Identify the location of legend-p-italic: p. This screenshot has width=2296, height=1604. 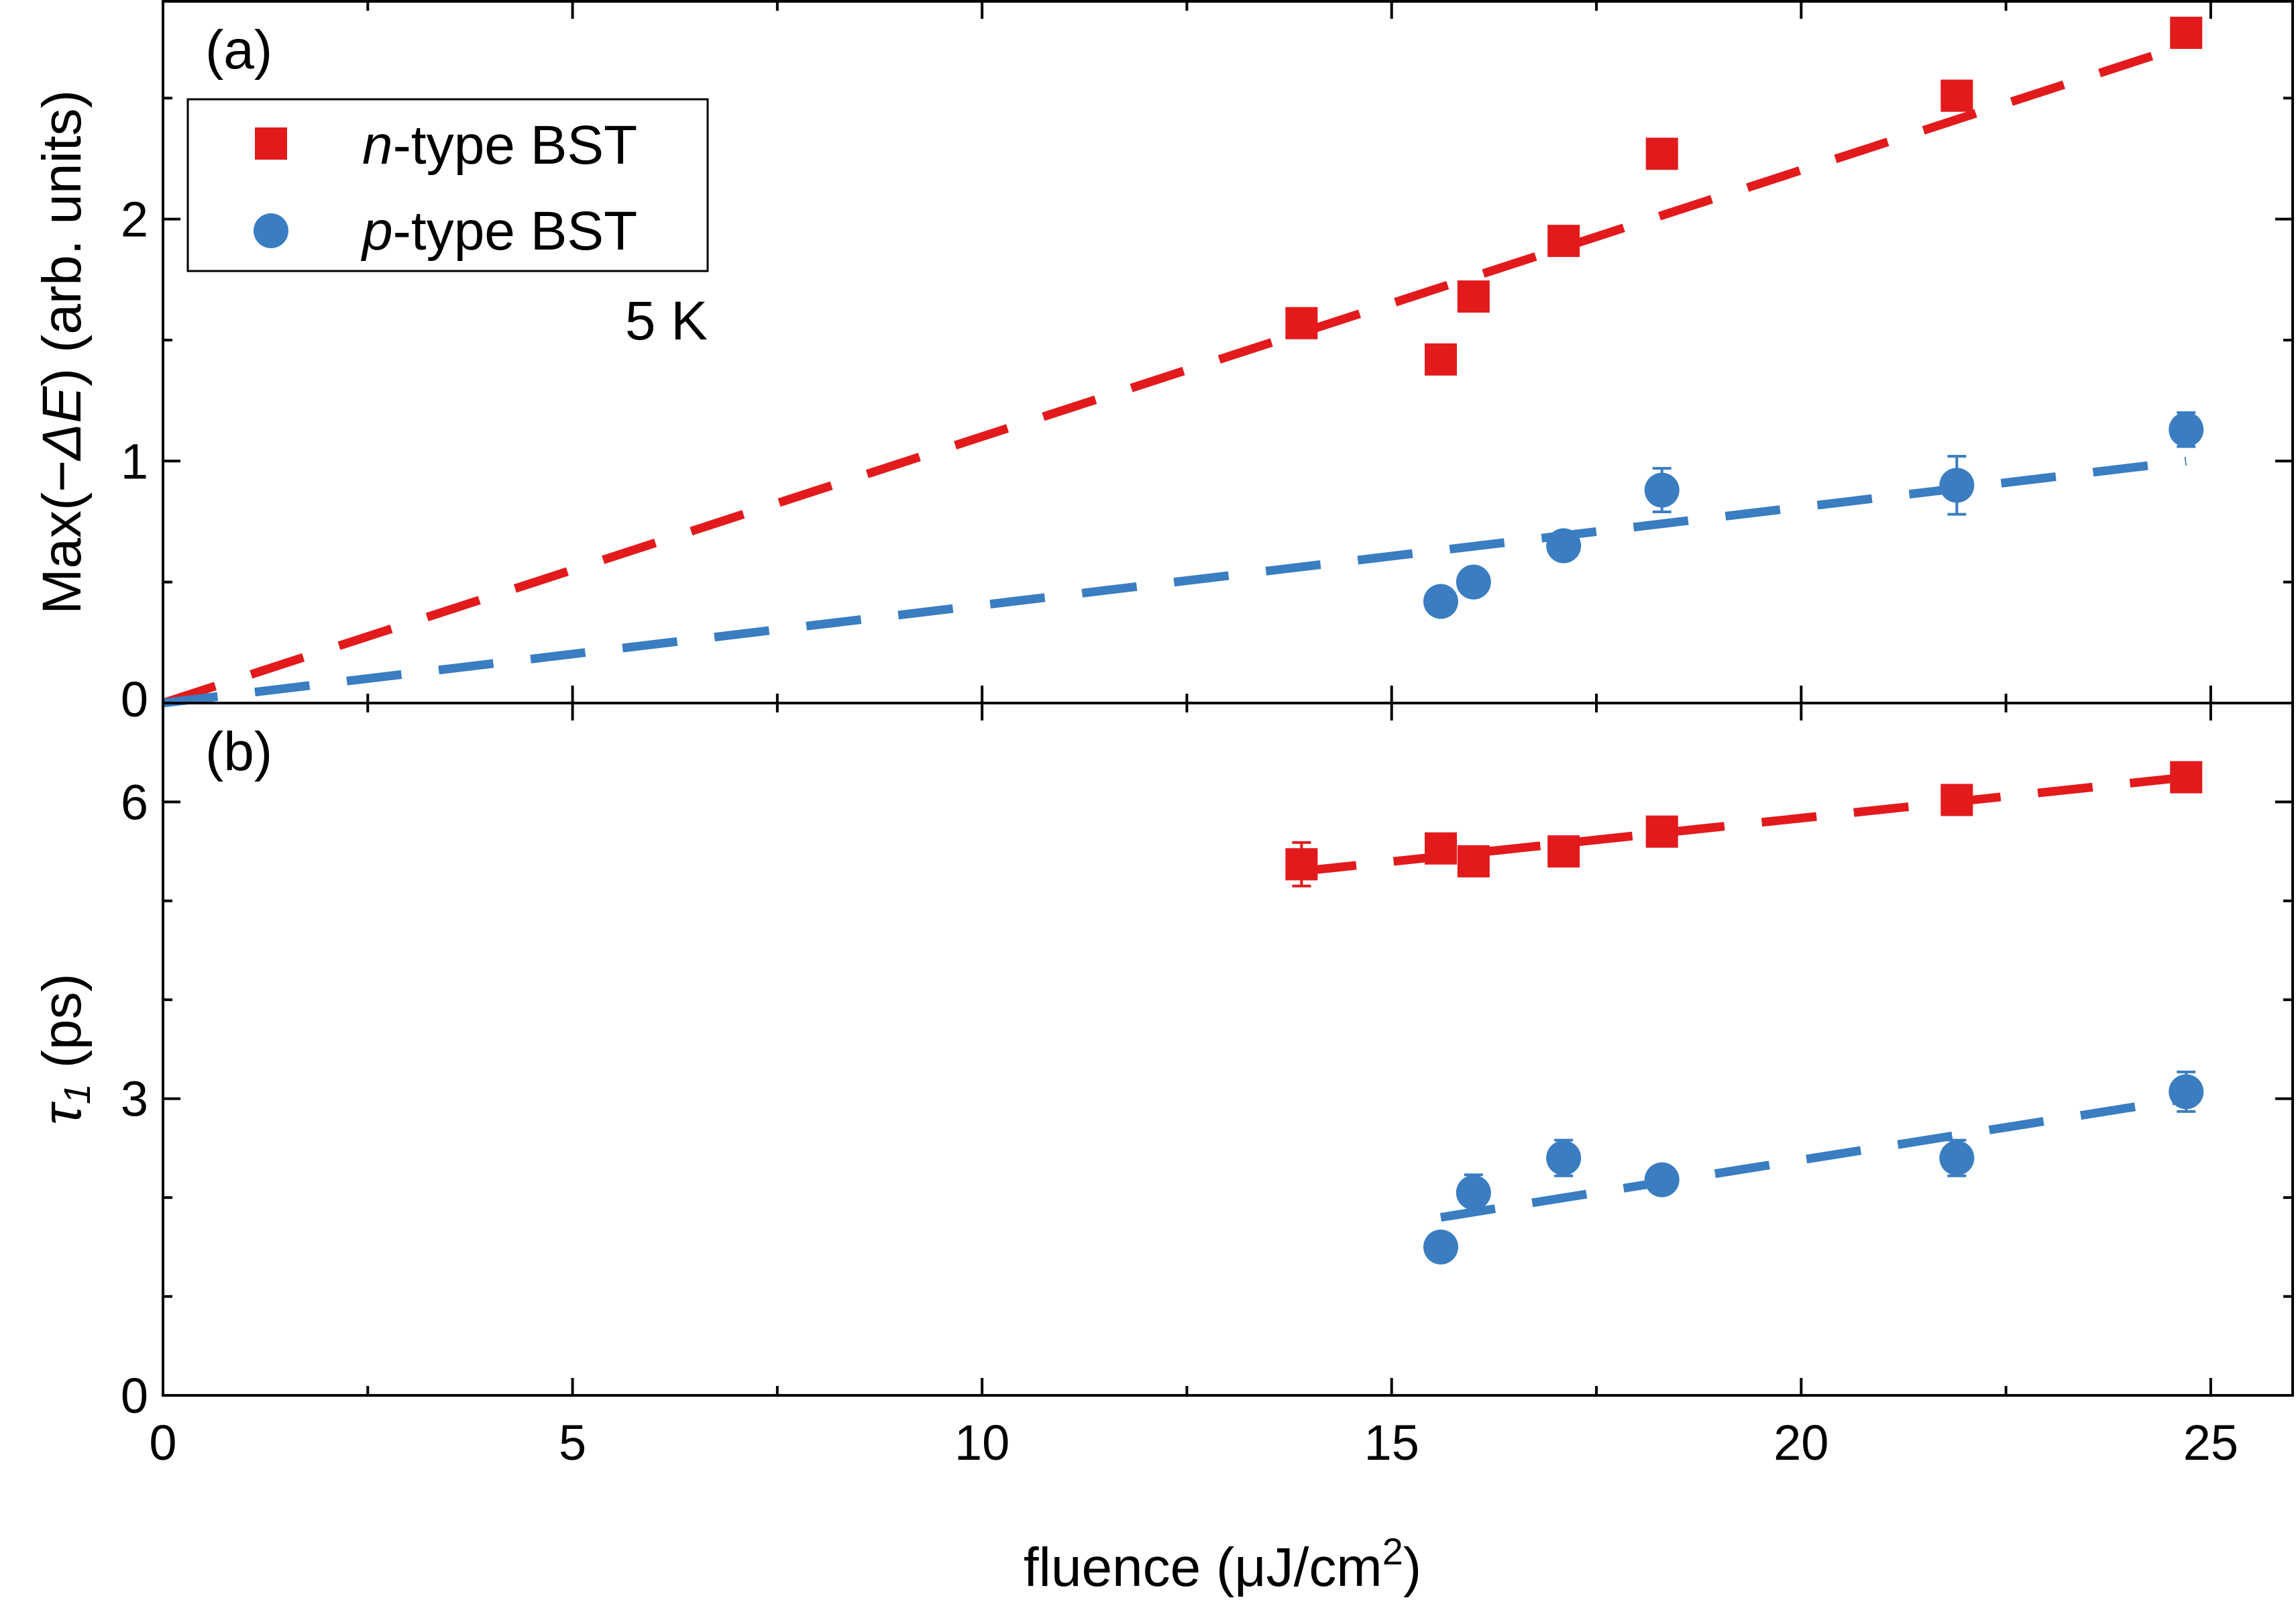
(376, 231).